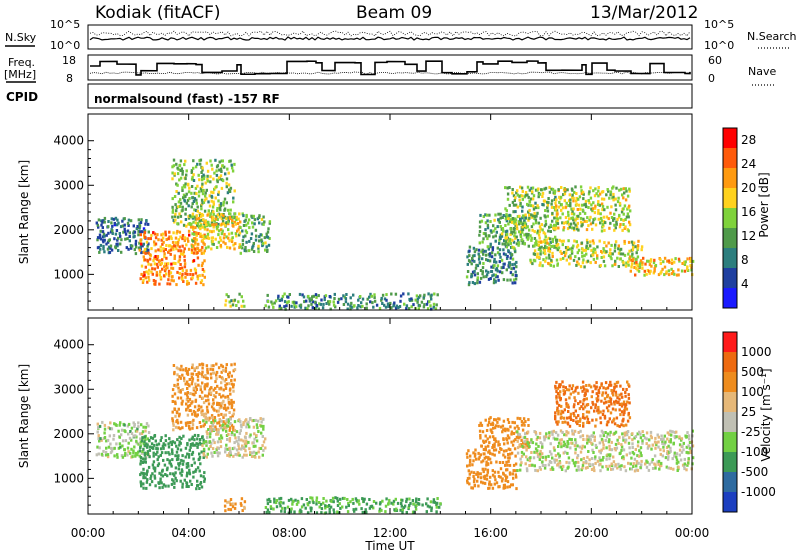 The width and height of the screenshot is (800, 554). Describe the element at coordinates (68, 434) in the screenshot. I see `y-tick-label: 2000` at that location.